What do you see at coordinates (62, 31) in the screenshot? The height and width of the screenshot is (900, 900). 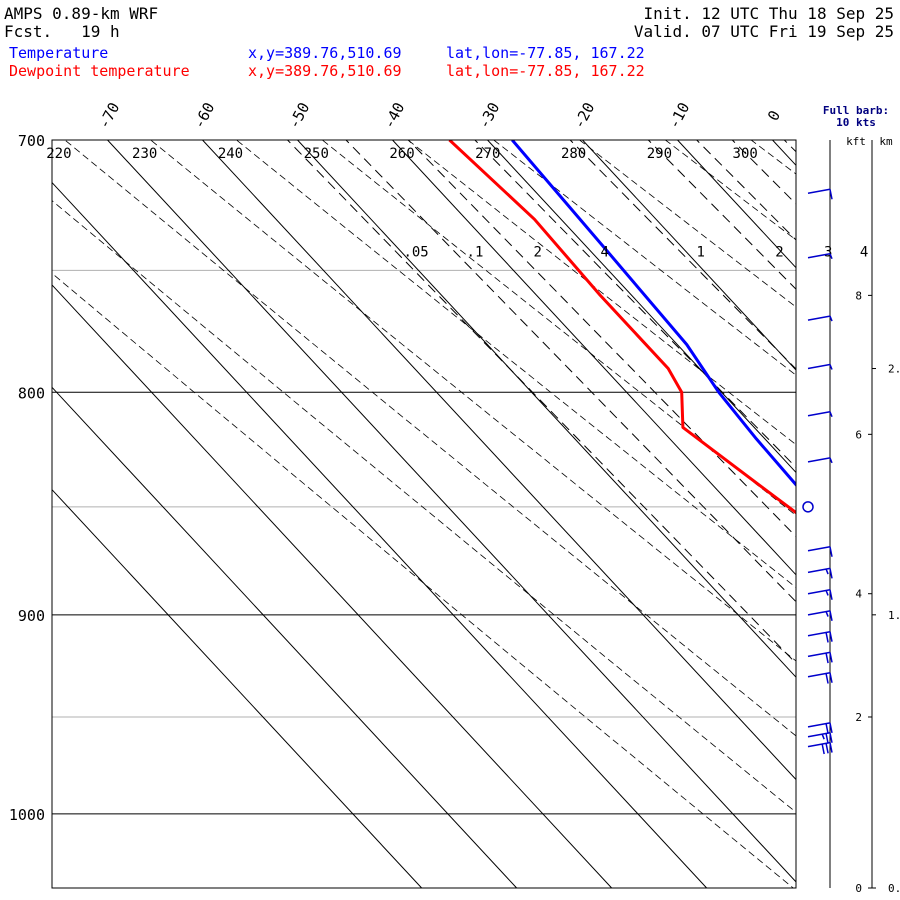 I see `forecast-hour: Fcst. 19 h` at bounding box center [62, 31].